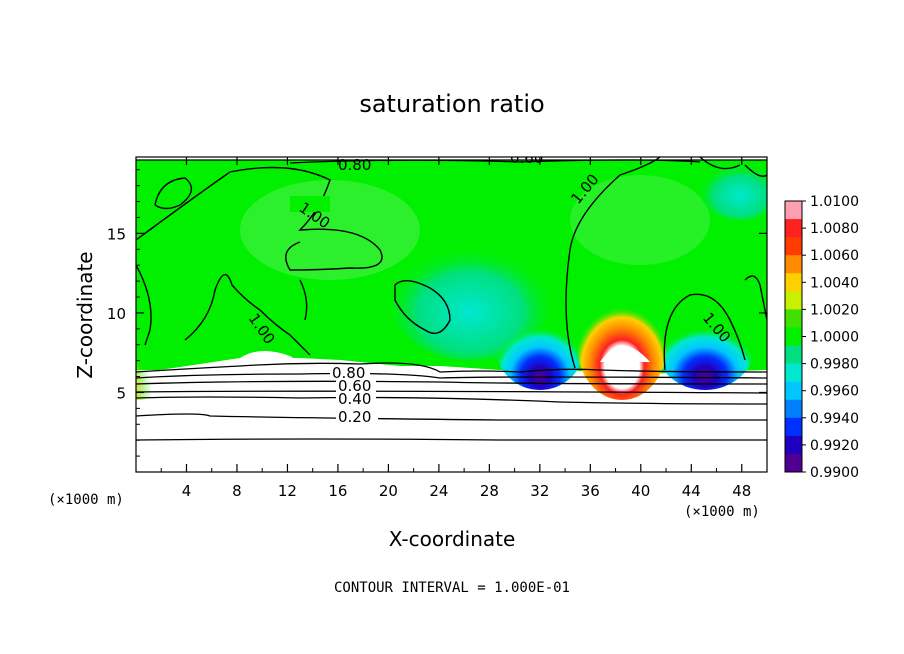 The height and width of the screenshot is (654, 904). What do you see at coordinates (622, 345) in the screenshot?
I see `moist-plume` at bounding box center [622, 345].